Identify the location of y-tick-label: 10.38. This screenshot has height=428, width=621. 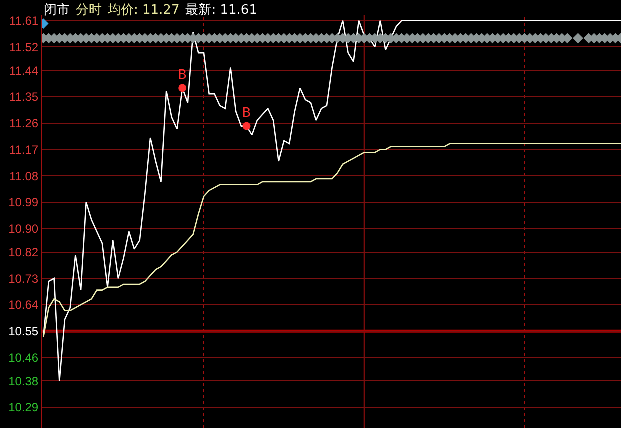
(23, 381).